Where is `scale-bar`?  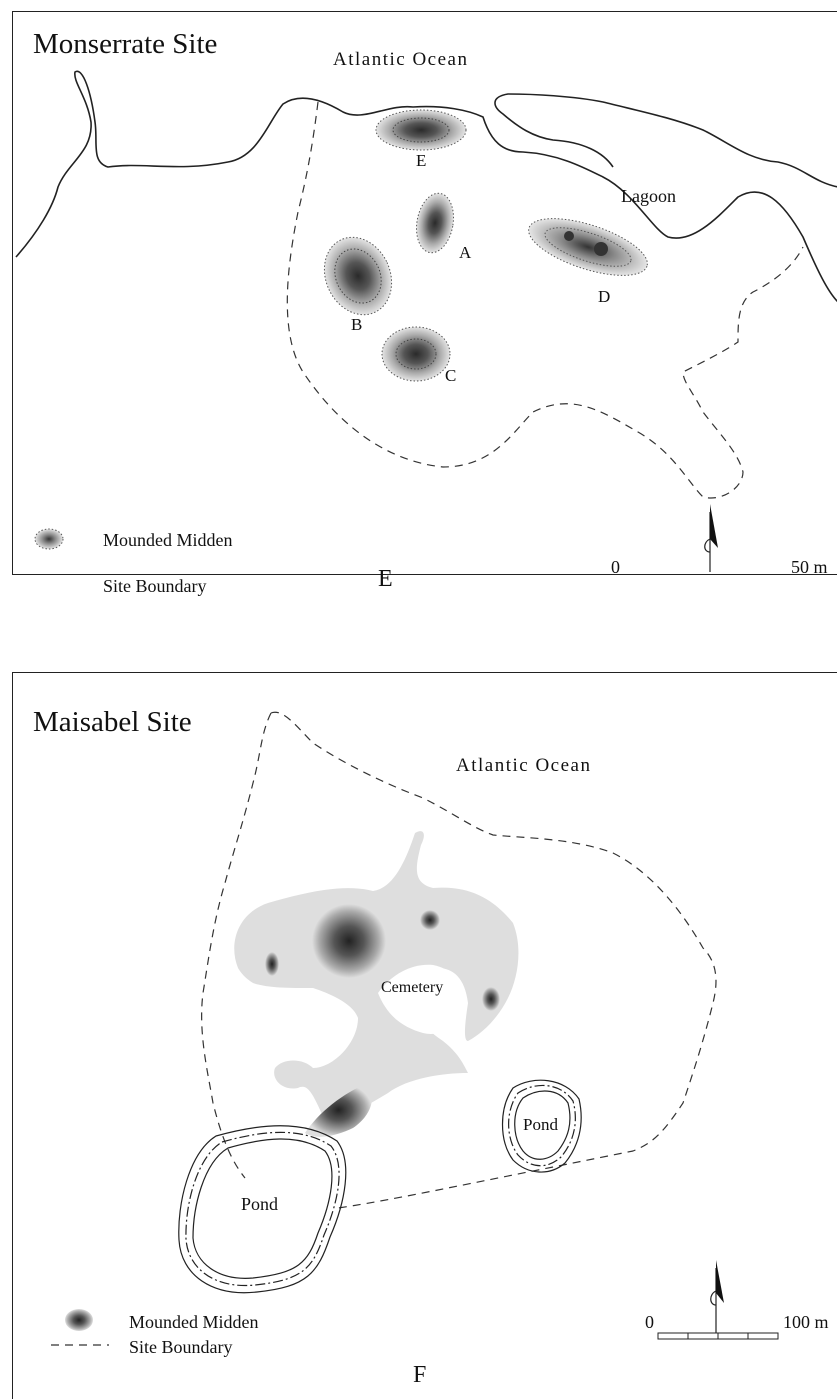 scale-bar is located at coordinates (718, 1336).